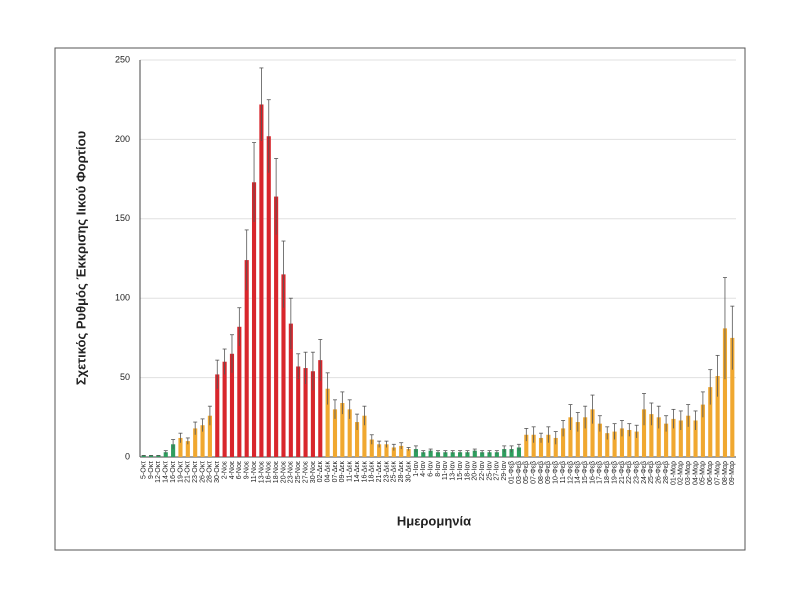 Image resolution: width=800 pixels, height=600 pixels. I want to click on y-tick-label: 100, so click(122, 298).